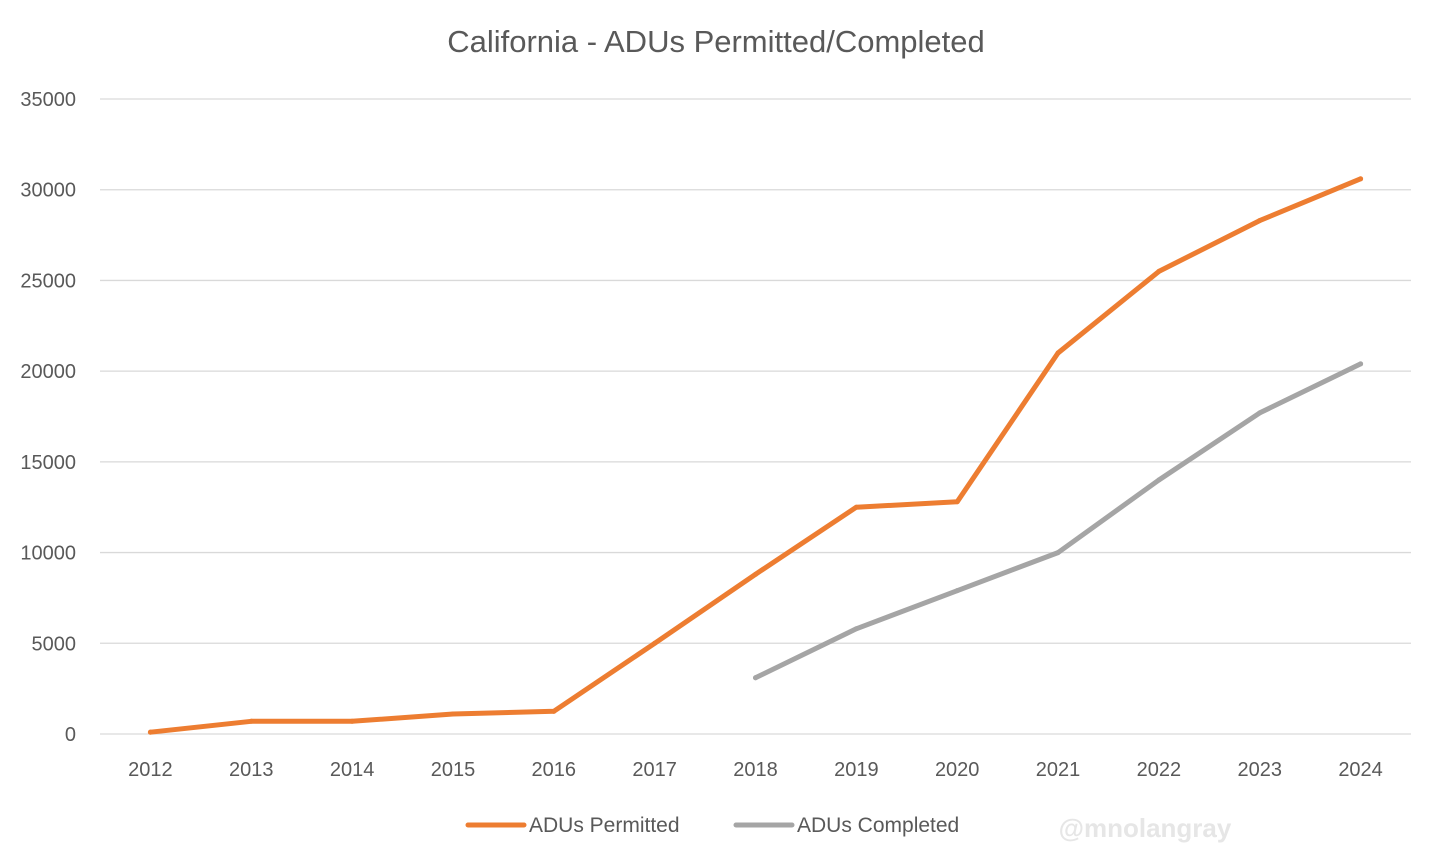  Describe the element at coordinates (1058, 770) in the screenshot. I see `x-tick-label: 2021` at that location.